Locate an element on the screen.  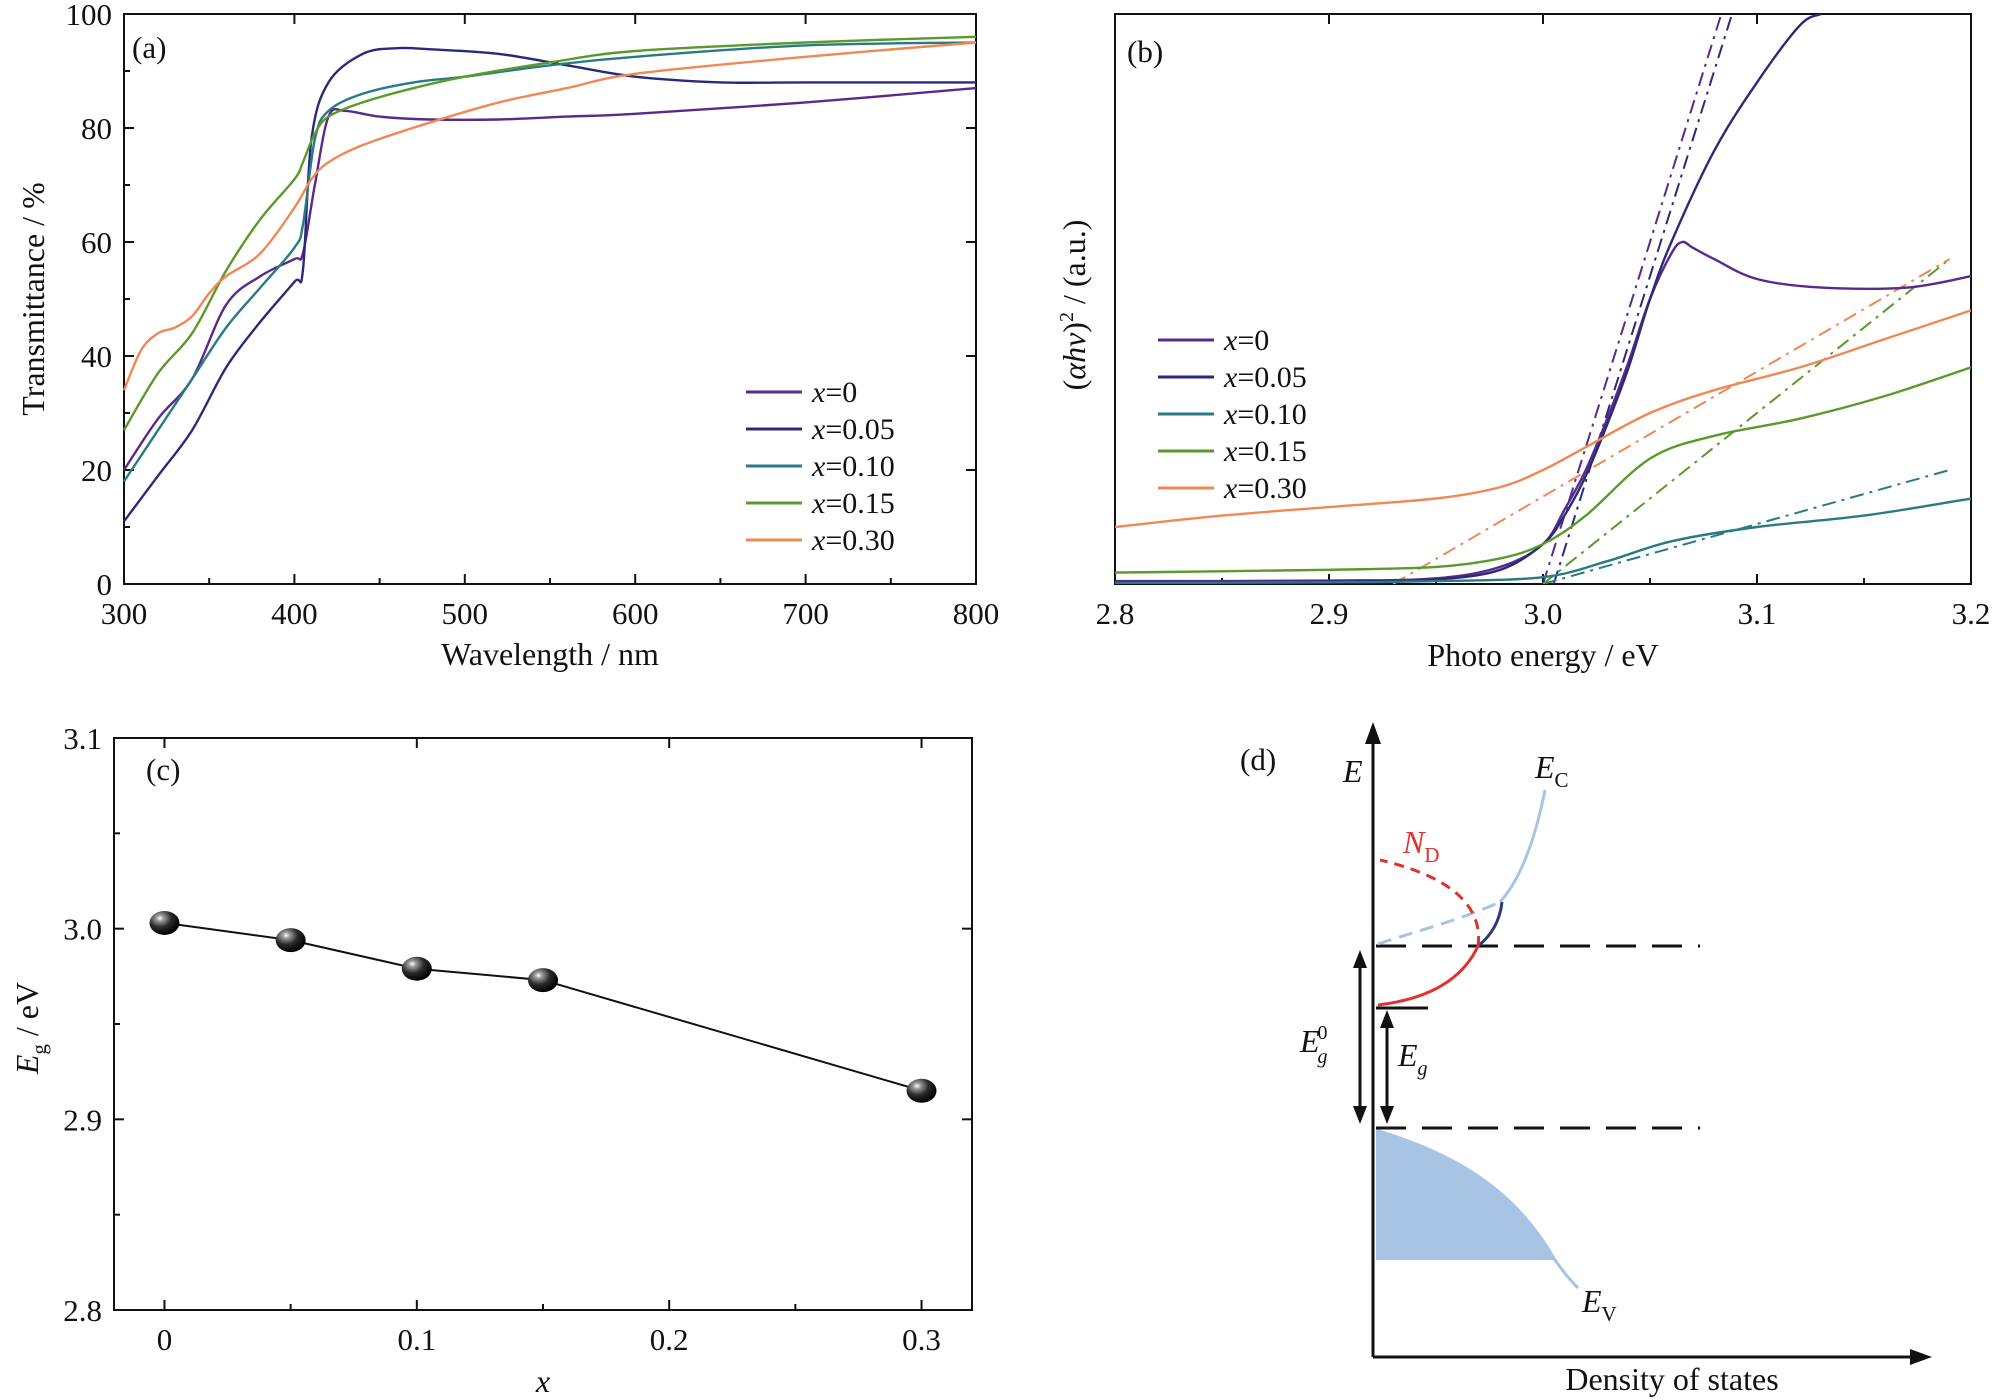
panel-a-x-tick-label: 700 is located at coordinates (805, 613).